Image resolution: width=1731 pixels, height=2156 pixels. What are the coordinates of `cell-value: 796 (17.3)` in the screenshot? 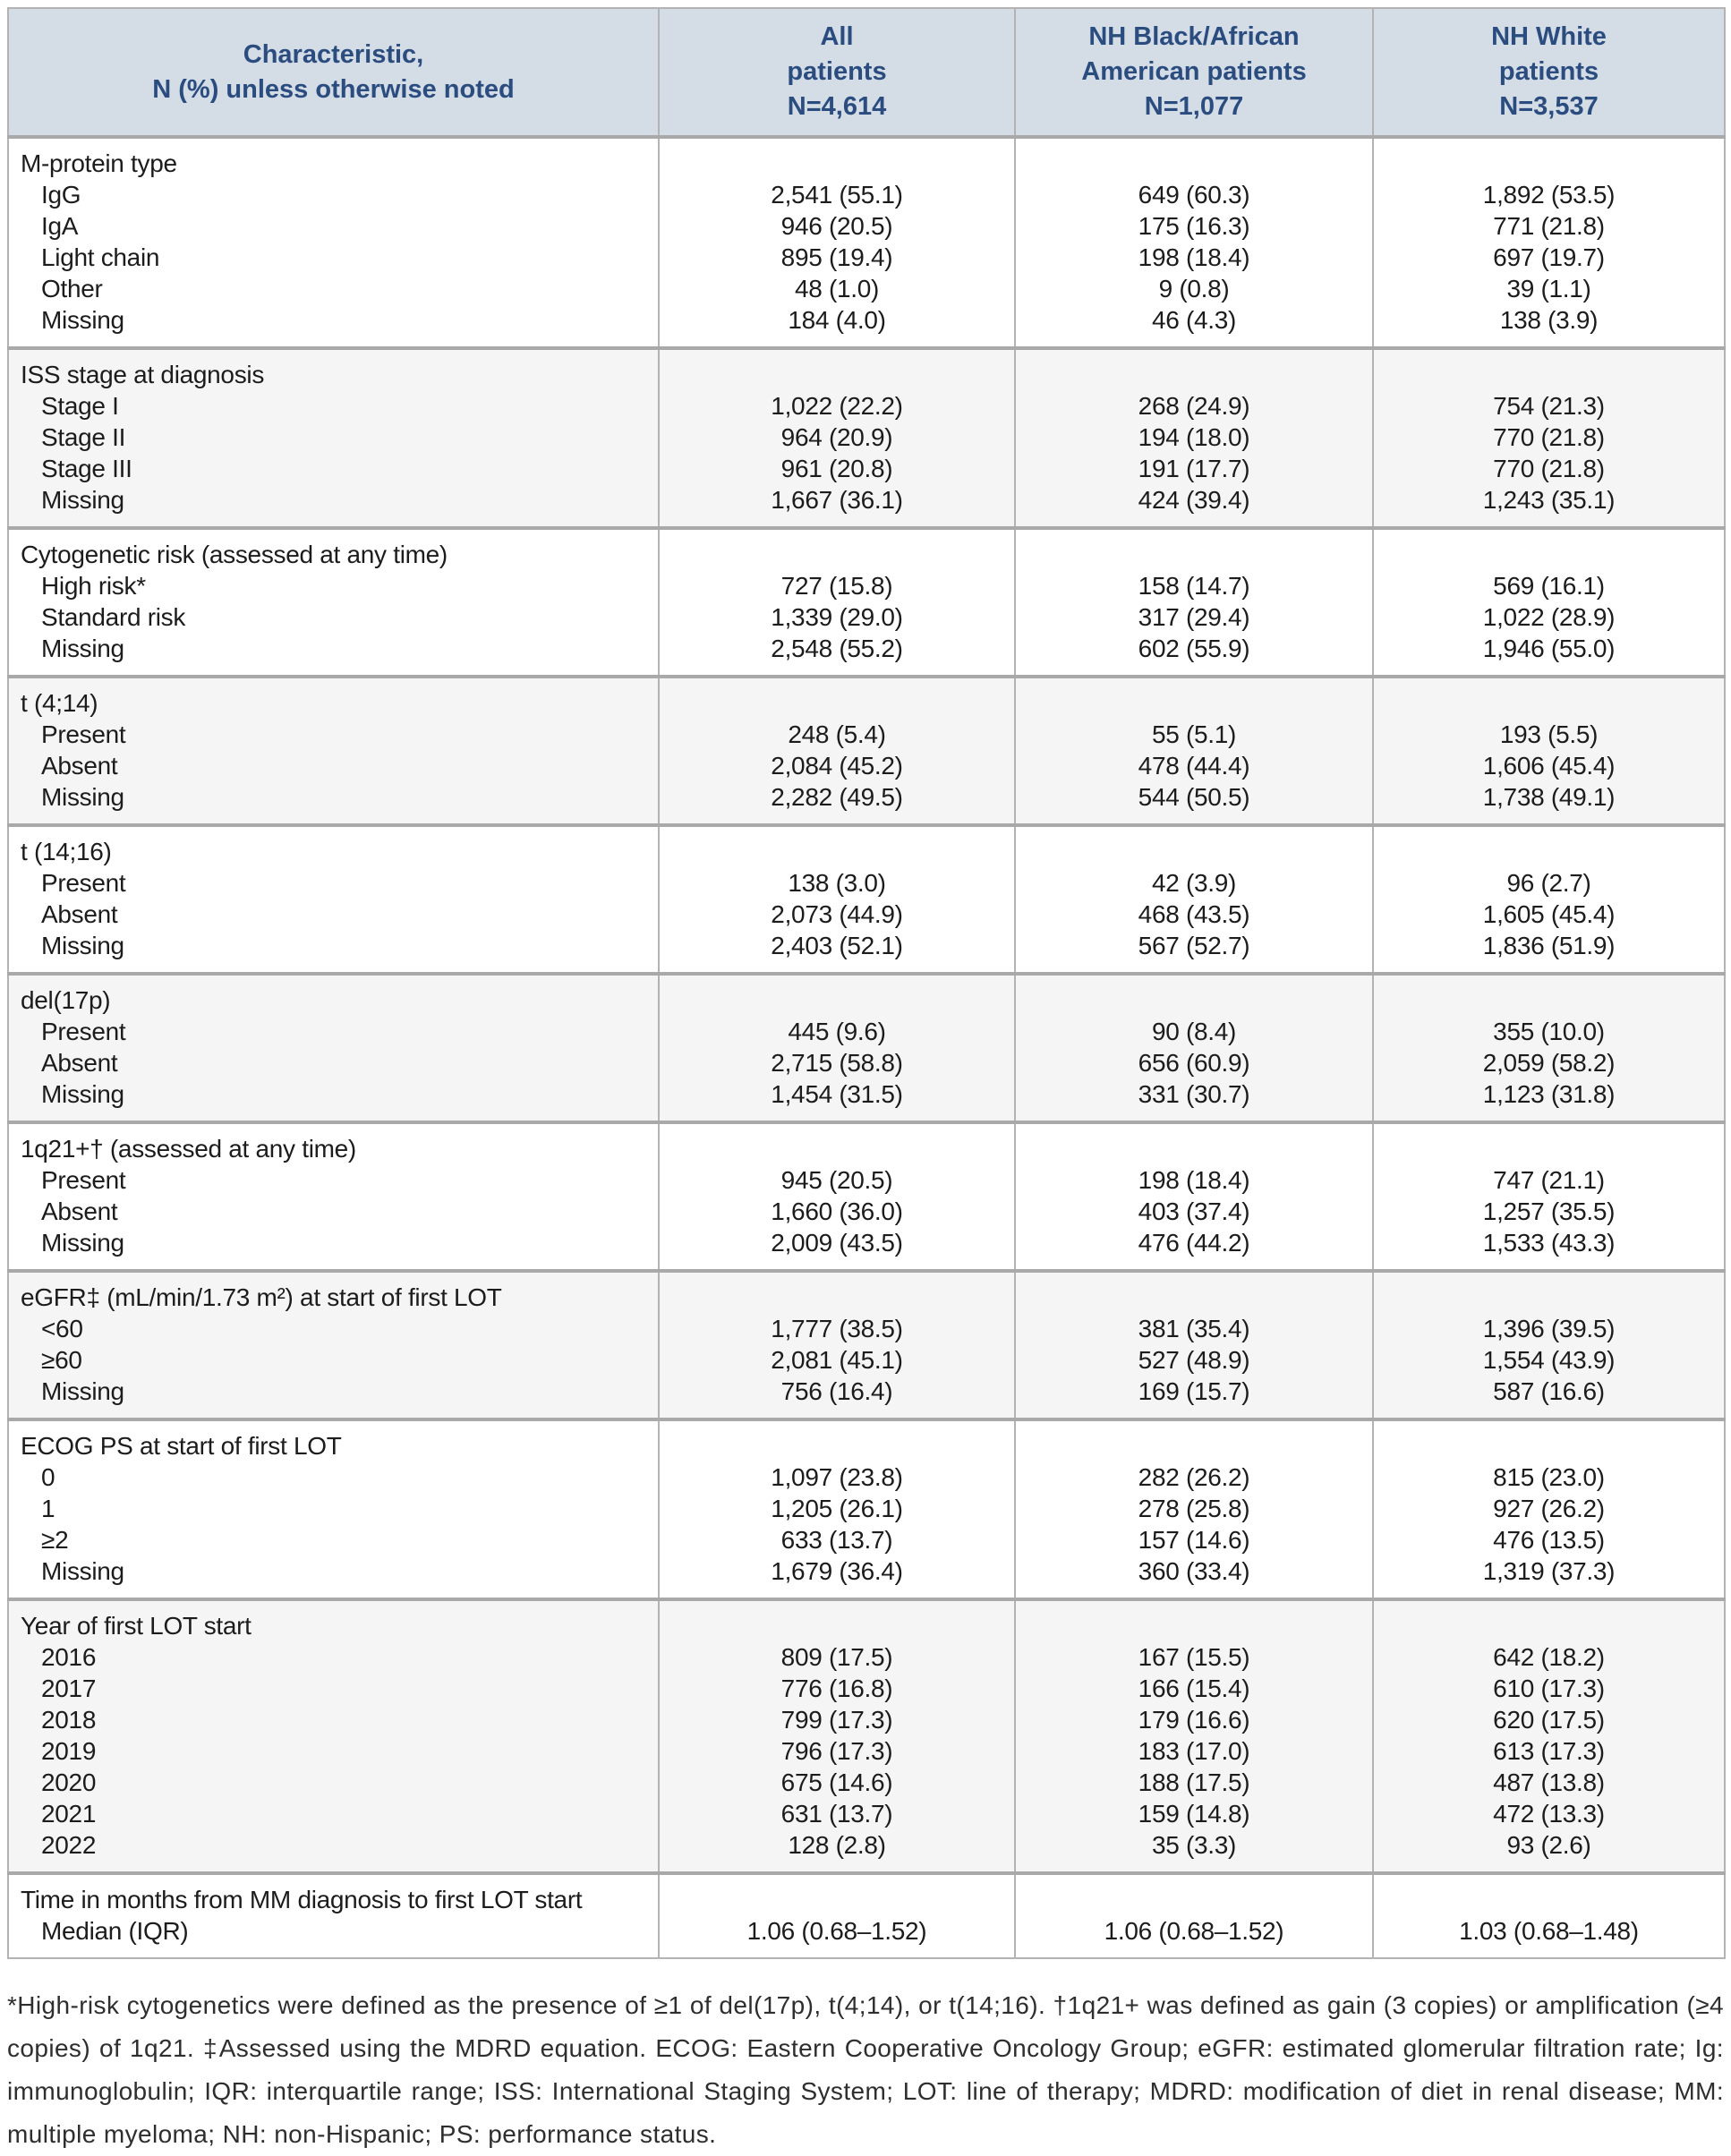 It's located at (836, 1751).